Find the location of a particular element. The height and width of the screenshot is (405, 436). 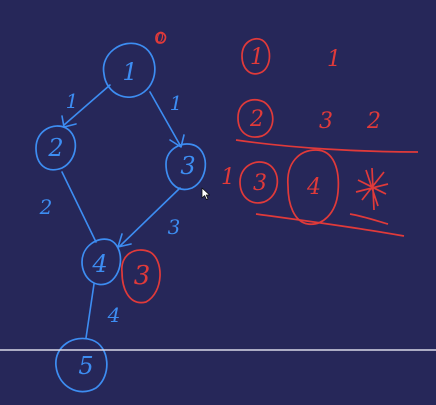

graph-node-5-circle is located at coordinates (81, 365).